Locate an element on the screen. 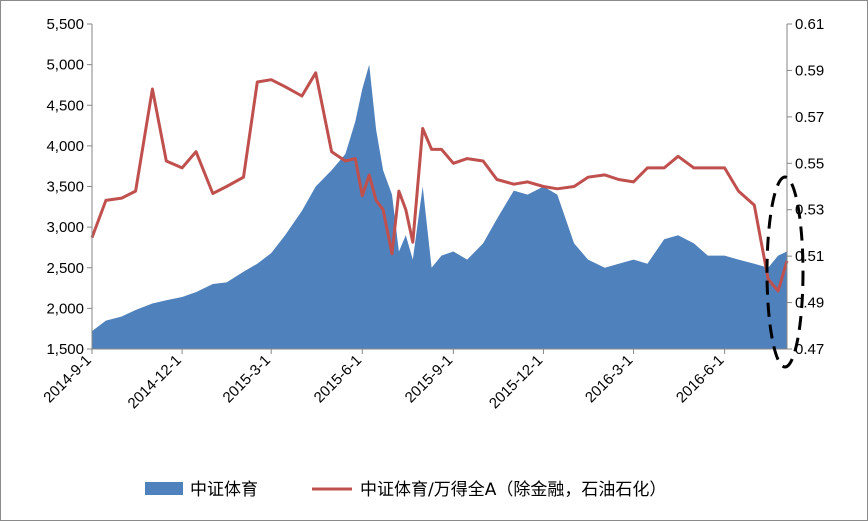 Image resolution: width=868 pixels, height=521 pixels. highlight-ellipse is located at coordinates (785, 272).